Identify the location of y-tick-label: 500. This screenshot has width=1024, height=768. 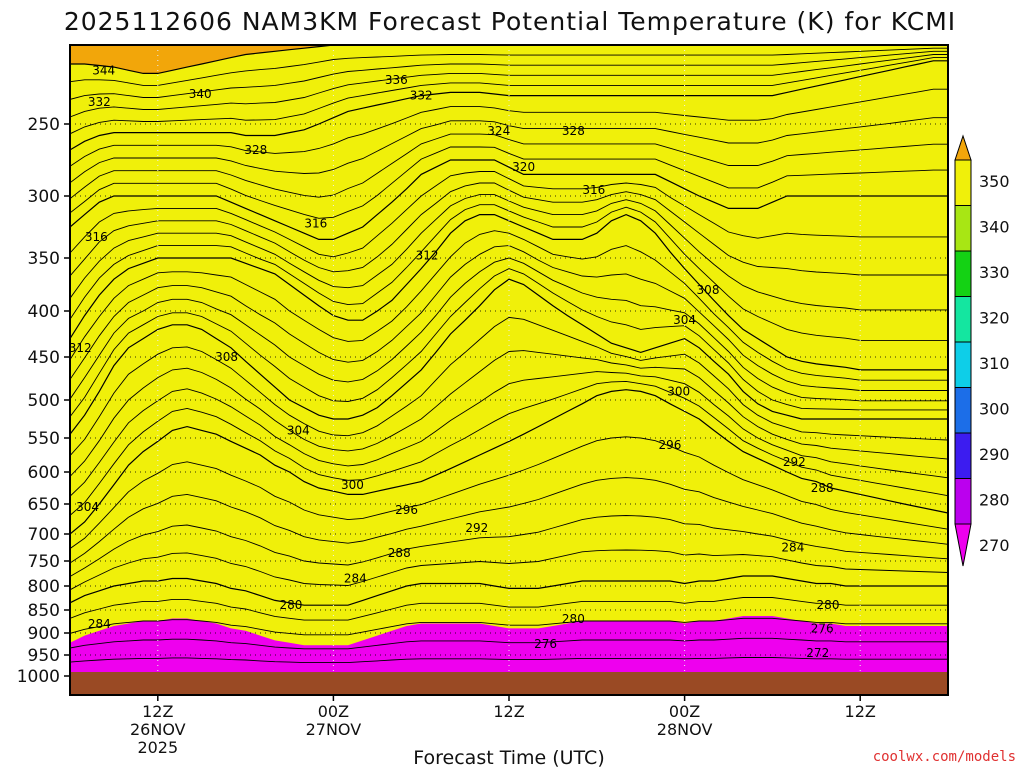
(44, 401).